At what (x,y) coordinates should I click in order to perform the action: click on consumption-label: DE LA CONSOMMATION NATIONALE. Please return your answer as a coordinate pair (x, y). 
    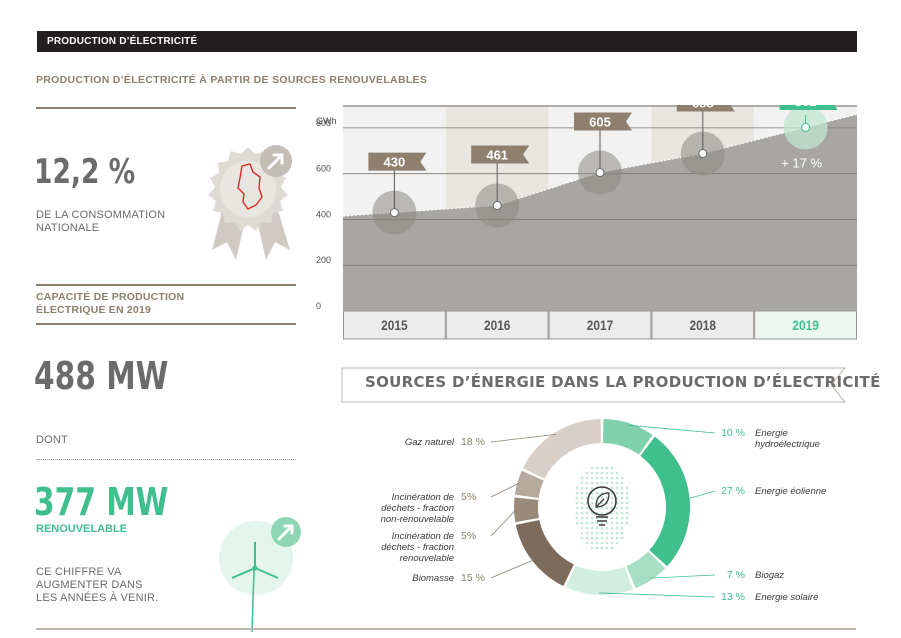
    Looking at the image, I should click on (100, 222).